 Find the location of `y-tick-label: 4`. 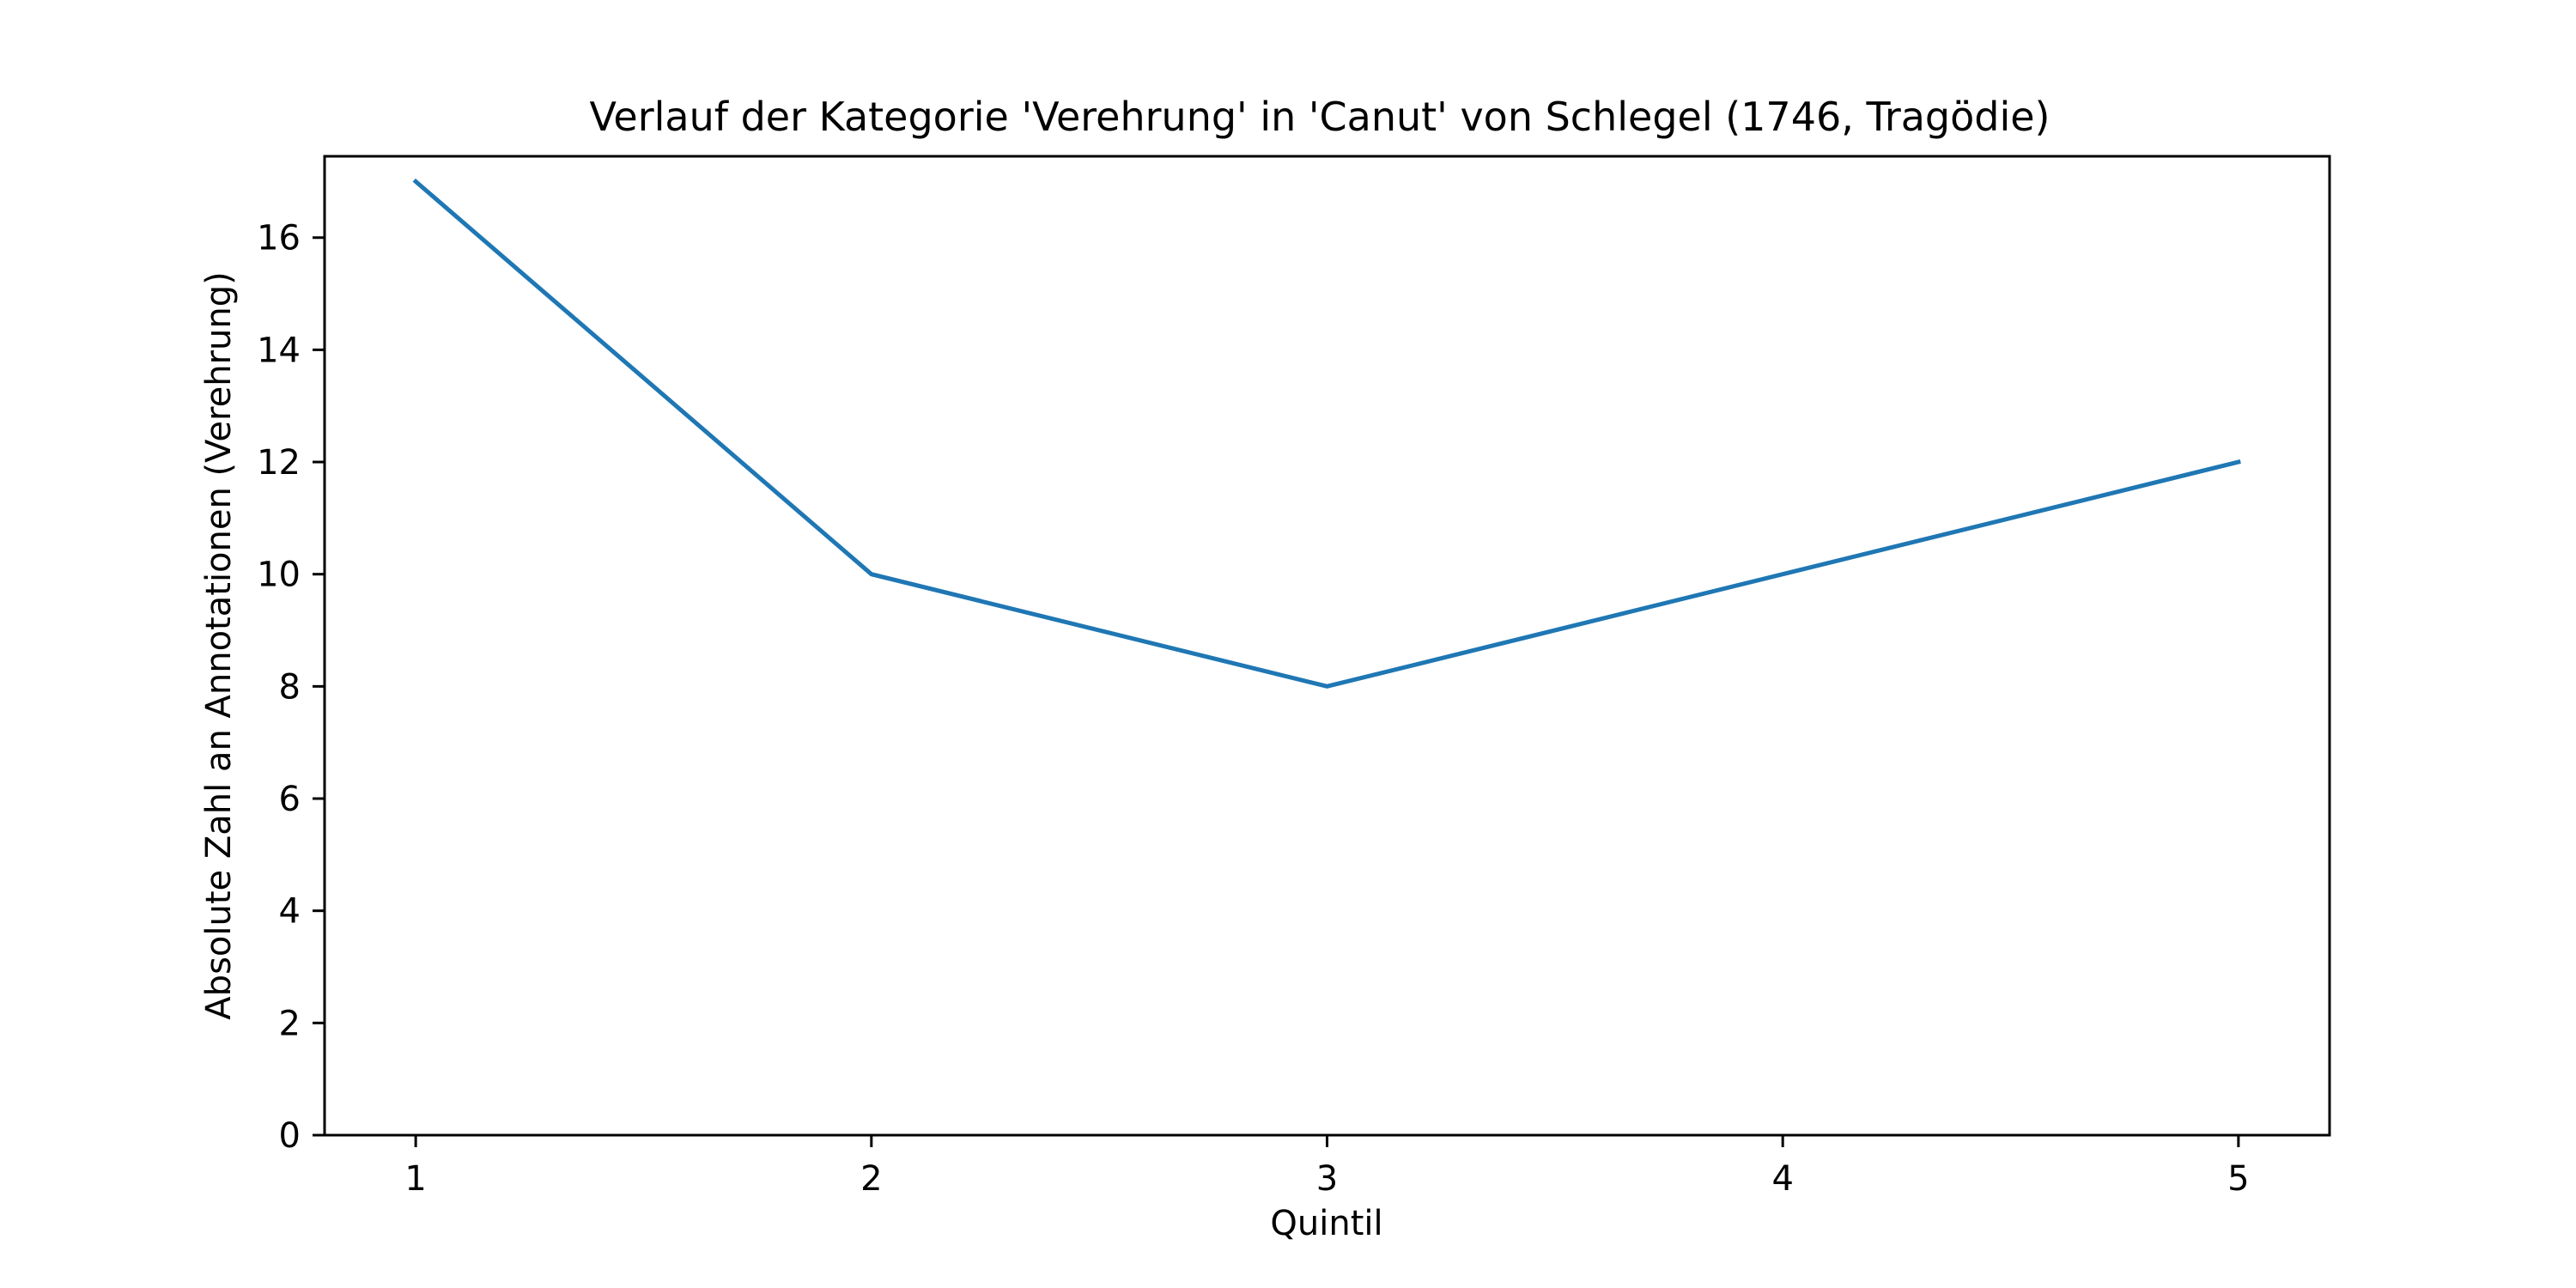

y-tick-label: 4 is located at coordinates (290, 912).